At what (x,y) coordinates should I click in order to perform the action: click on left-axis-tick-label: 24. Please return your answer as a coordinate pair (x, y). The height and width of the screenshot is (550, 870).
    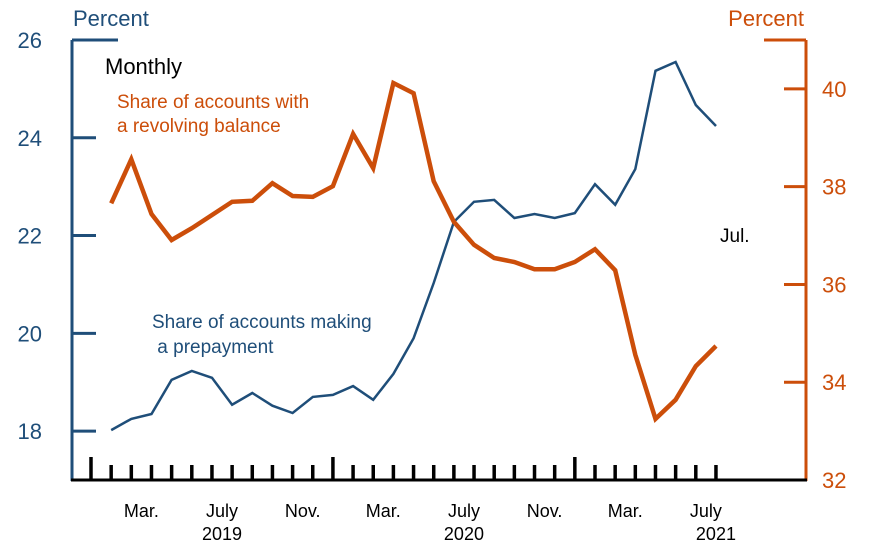
    Looking at the image, I should click on (30, 138).